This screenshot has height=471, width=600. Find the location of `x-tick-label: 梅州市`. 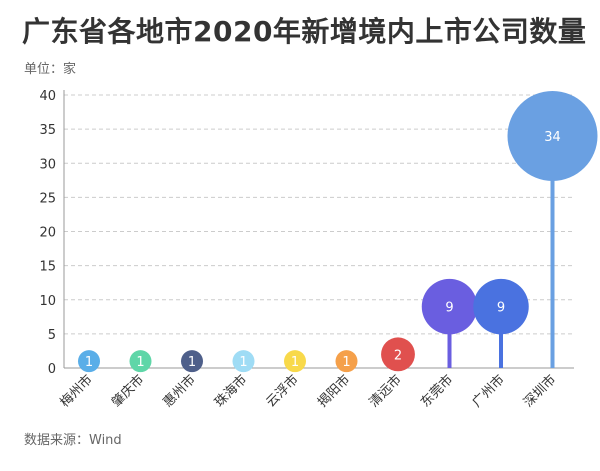

x-tick-label: 梅州市 is located at coordinates (76, 391).